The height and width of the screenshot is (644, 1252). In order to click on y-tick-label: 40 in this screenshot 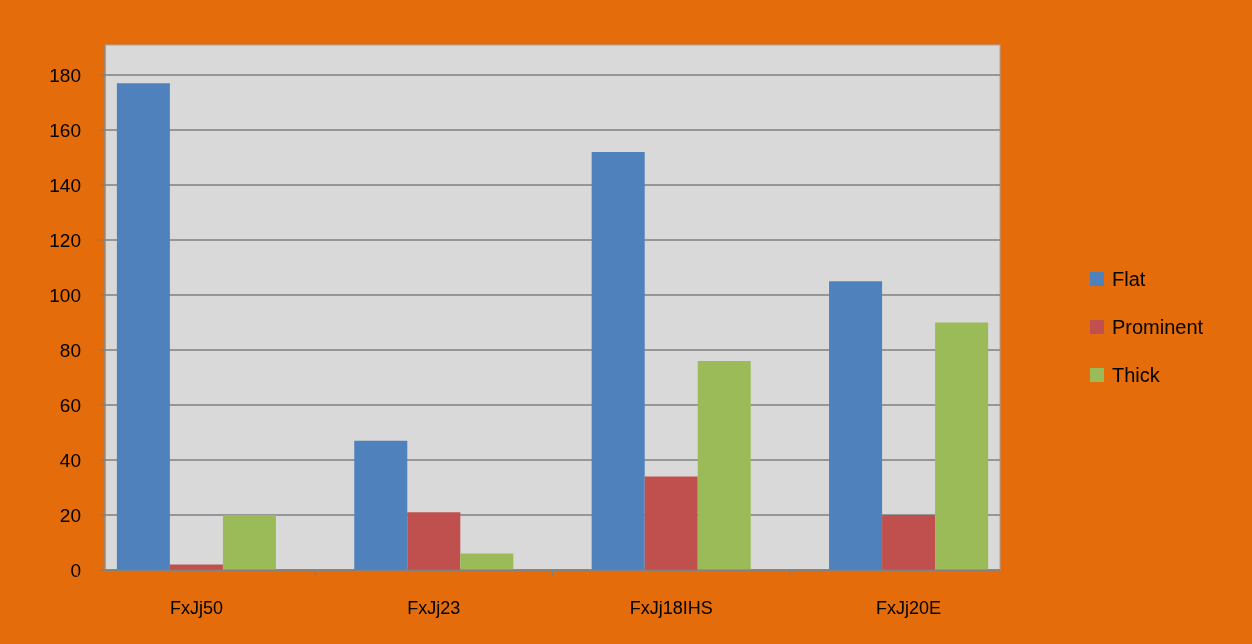, I will do `click(70, 460)`.